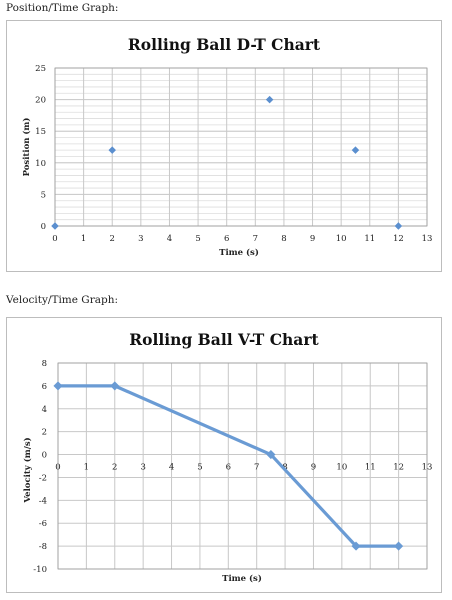 This screenshot has width=452, height=600. Describe the element at coordinates (242, 578) in the screenshot. I see `vt-x-axis-label: Time (s)` at that location.